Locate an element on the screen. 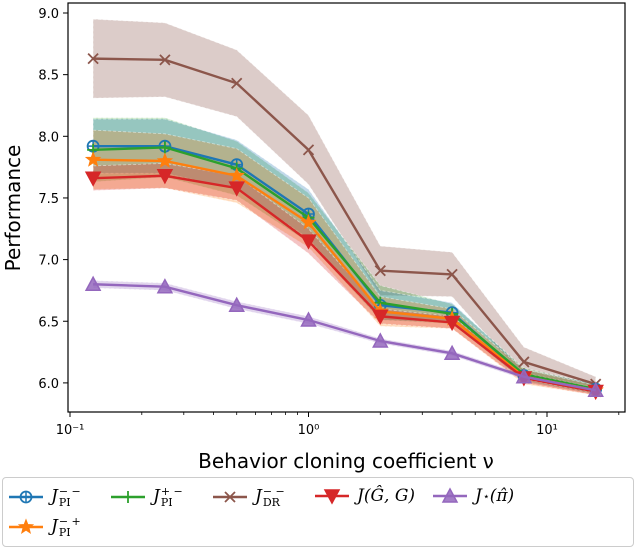 This screenshot has width=640, height=552. y-tick-label: 8.0 is located at coordinates (48, 137).